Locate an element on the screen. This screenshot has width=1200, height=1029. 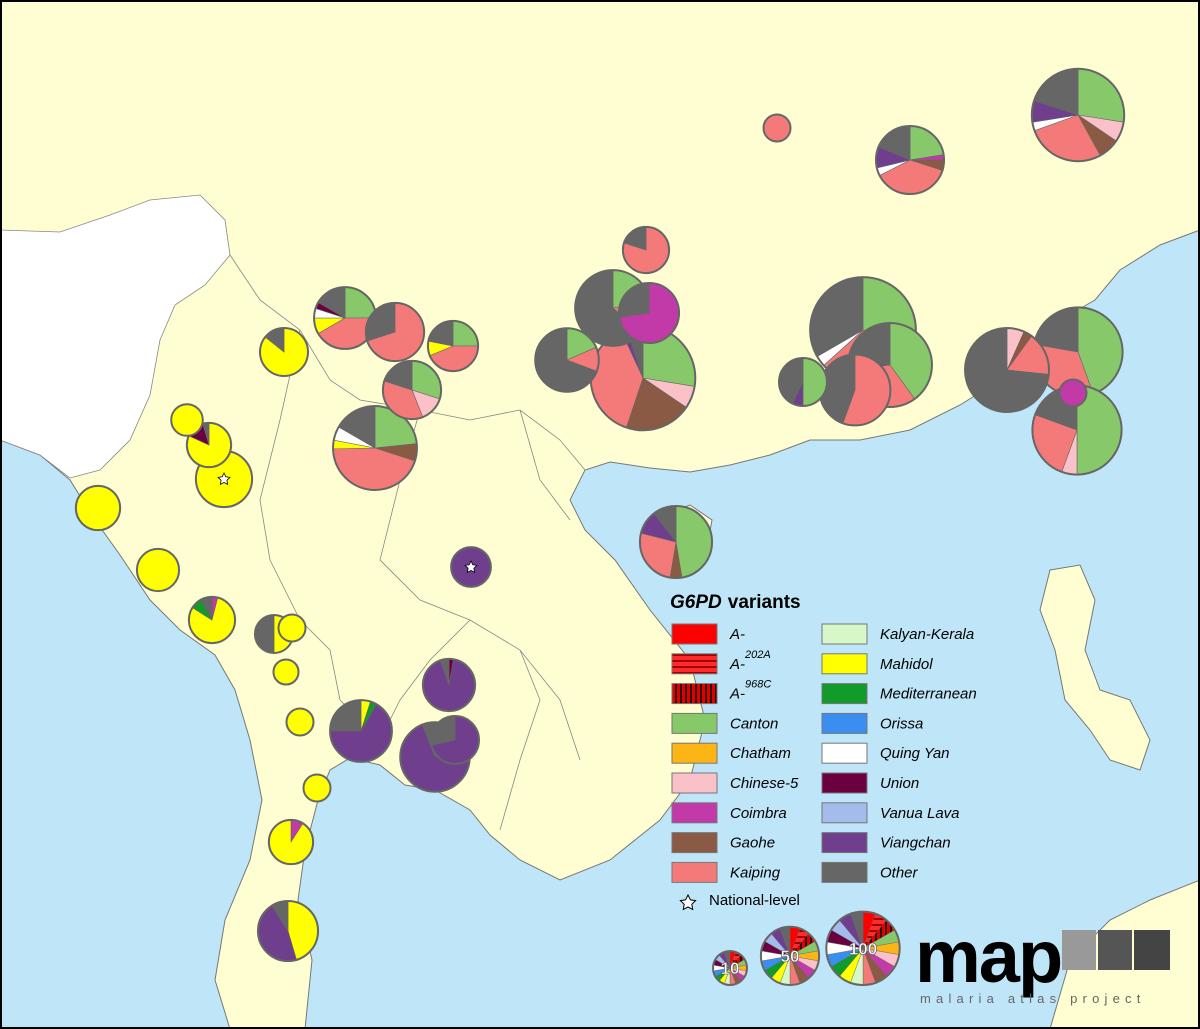
legend-label-name: Kalyan-Kerala is located at coordinates (927, 634).